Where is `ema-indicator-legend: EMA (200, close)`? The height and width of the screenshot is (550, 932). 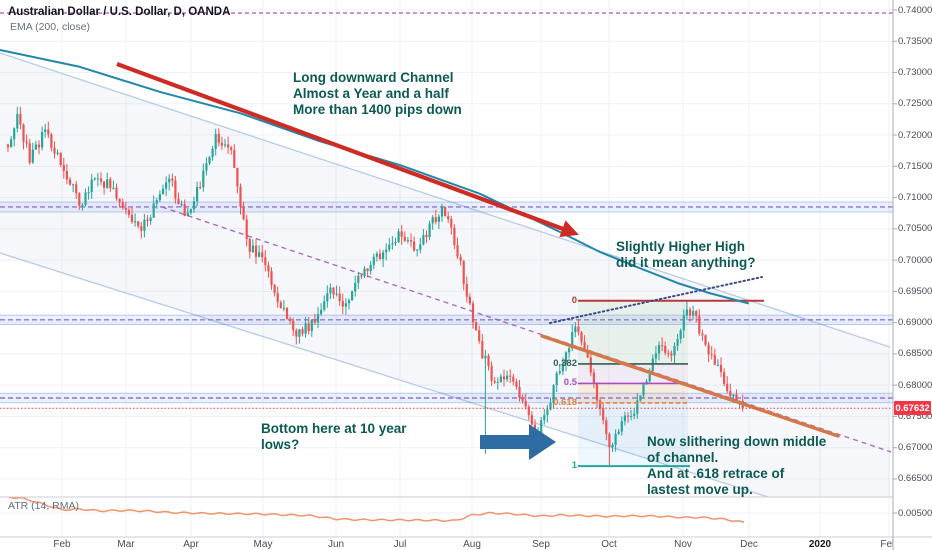 ema-indicator-legend: EMA (200, close) is located at coordinates (50, 27).